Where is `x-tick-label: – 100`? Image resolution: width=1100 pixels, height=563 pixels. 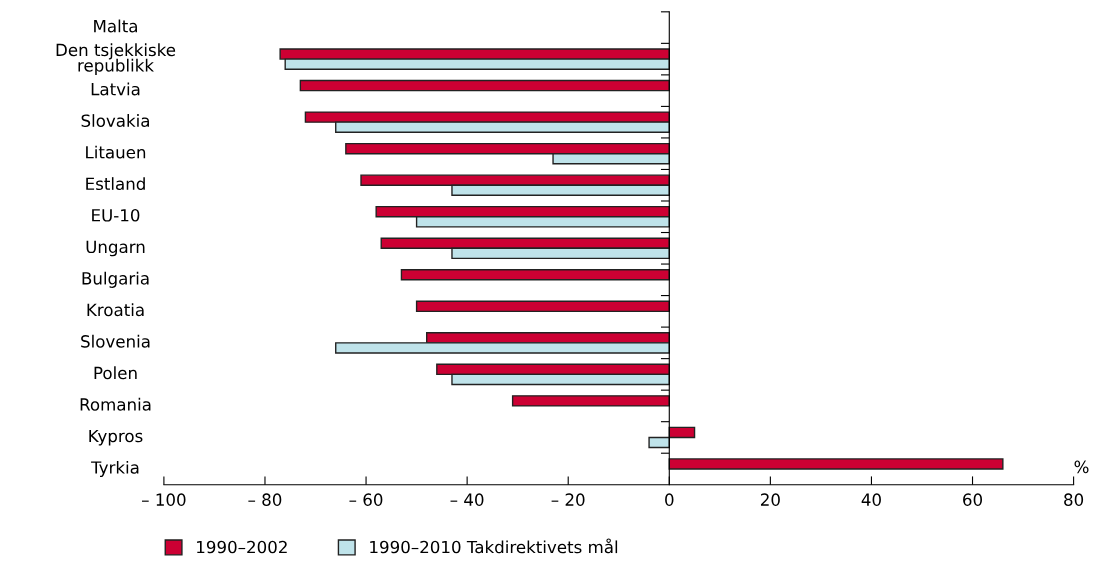
x-tick-label: – 100 is located at coordinates (163, 499).